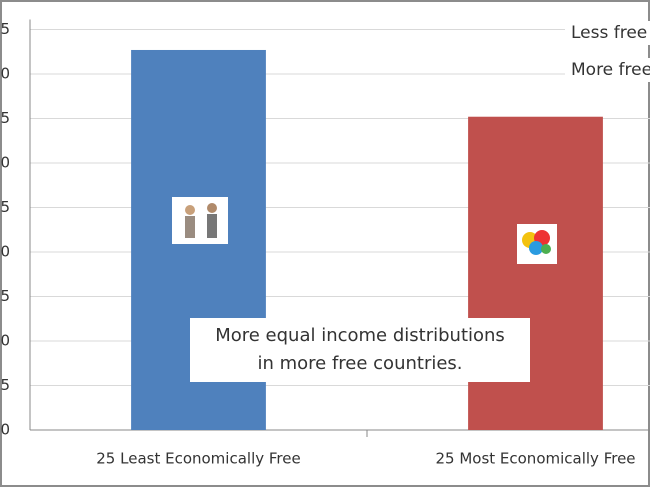  Describe the element at coordinates (5, 163) in the screenshot. I see `y-tick-label: 30` at that location.